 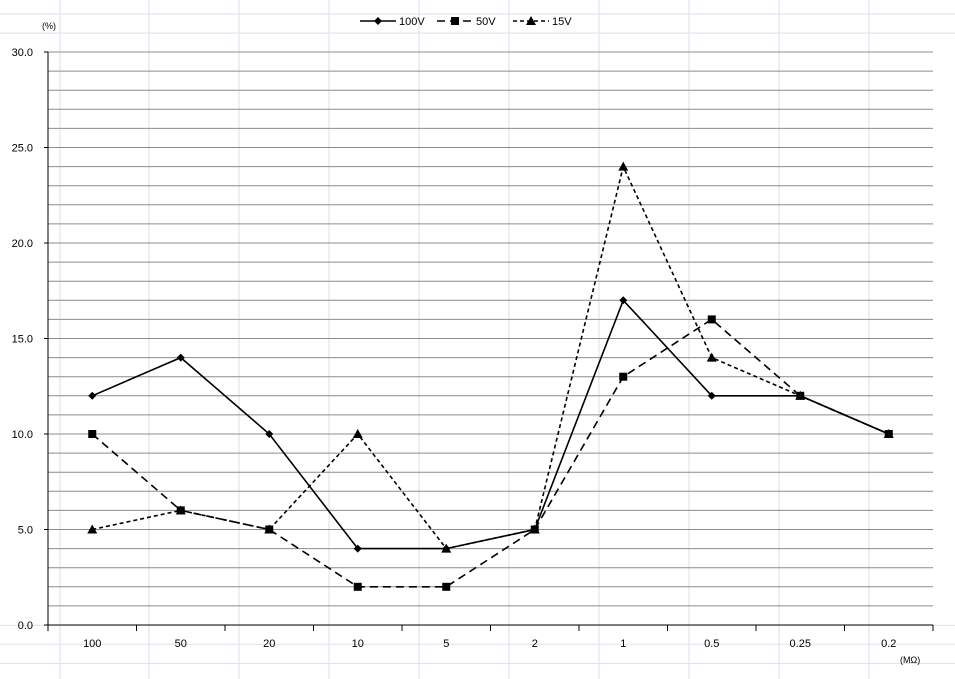 What do you see at coordinates (22, 149) in the screenshot?
I see `y-tick-label: 25.0` at bounding box center [22, 149].